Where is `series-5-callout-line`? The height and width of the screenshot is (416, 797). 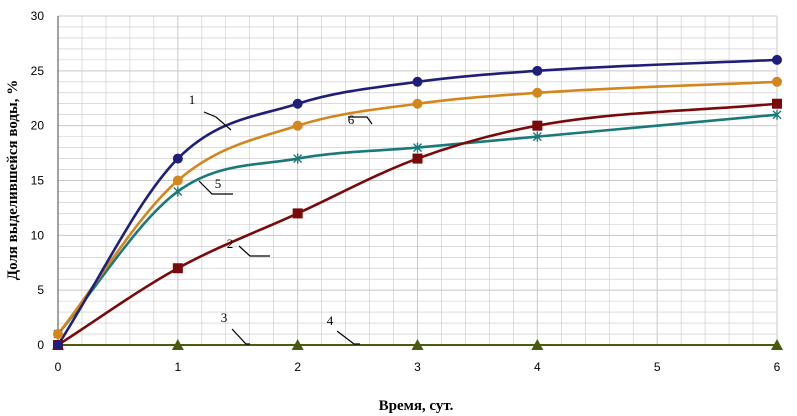
series-5-callout-line is located at coordinates (215, 187).